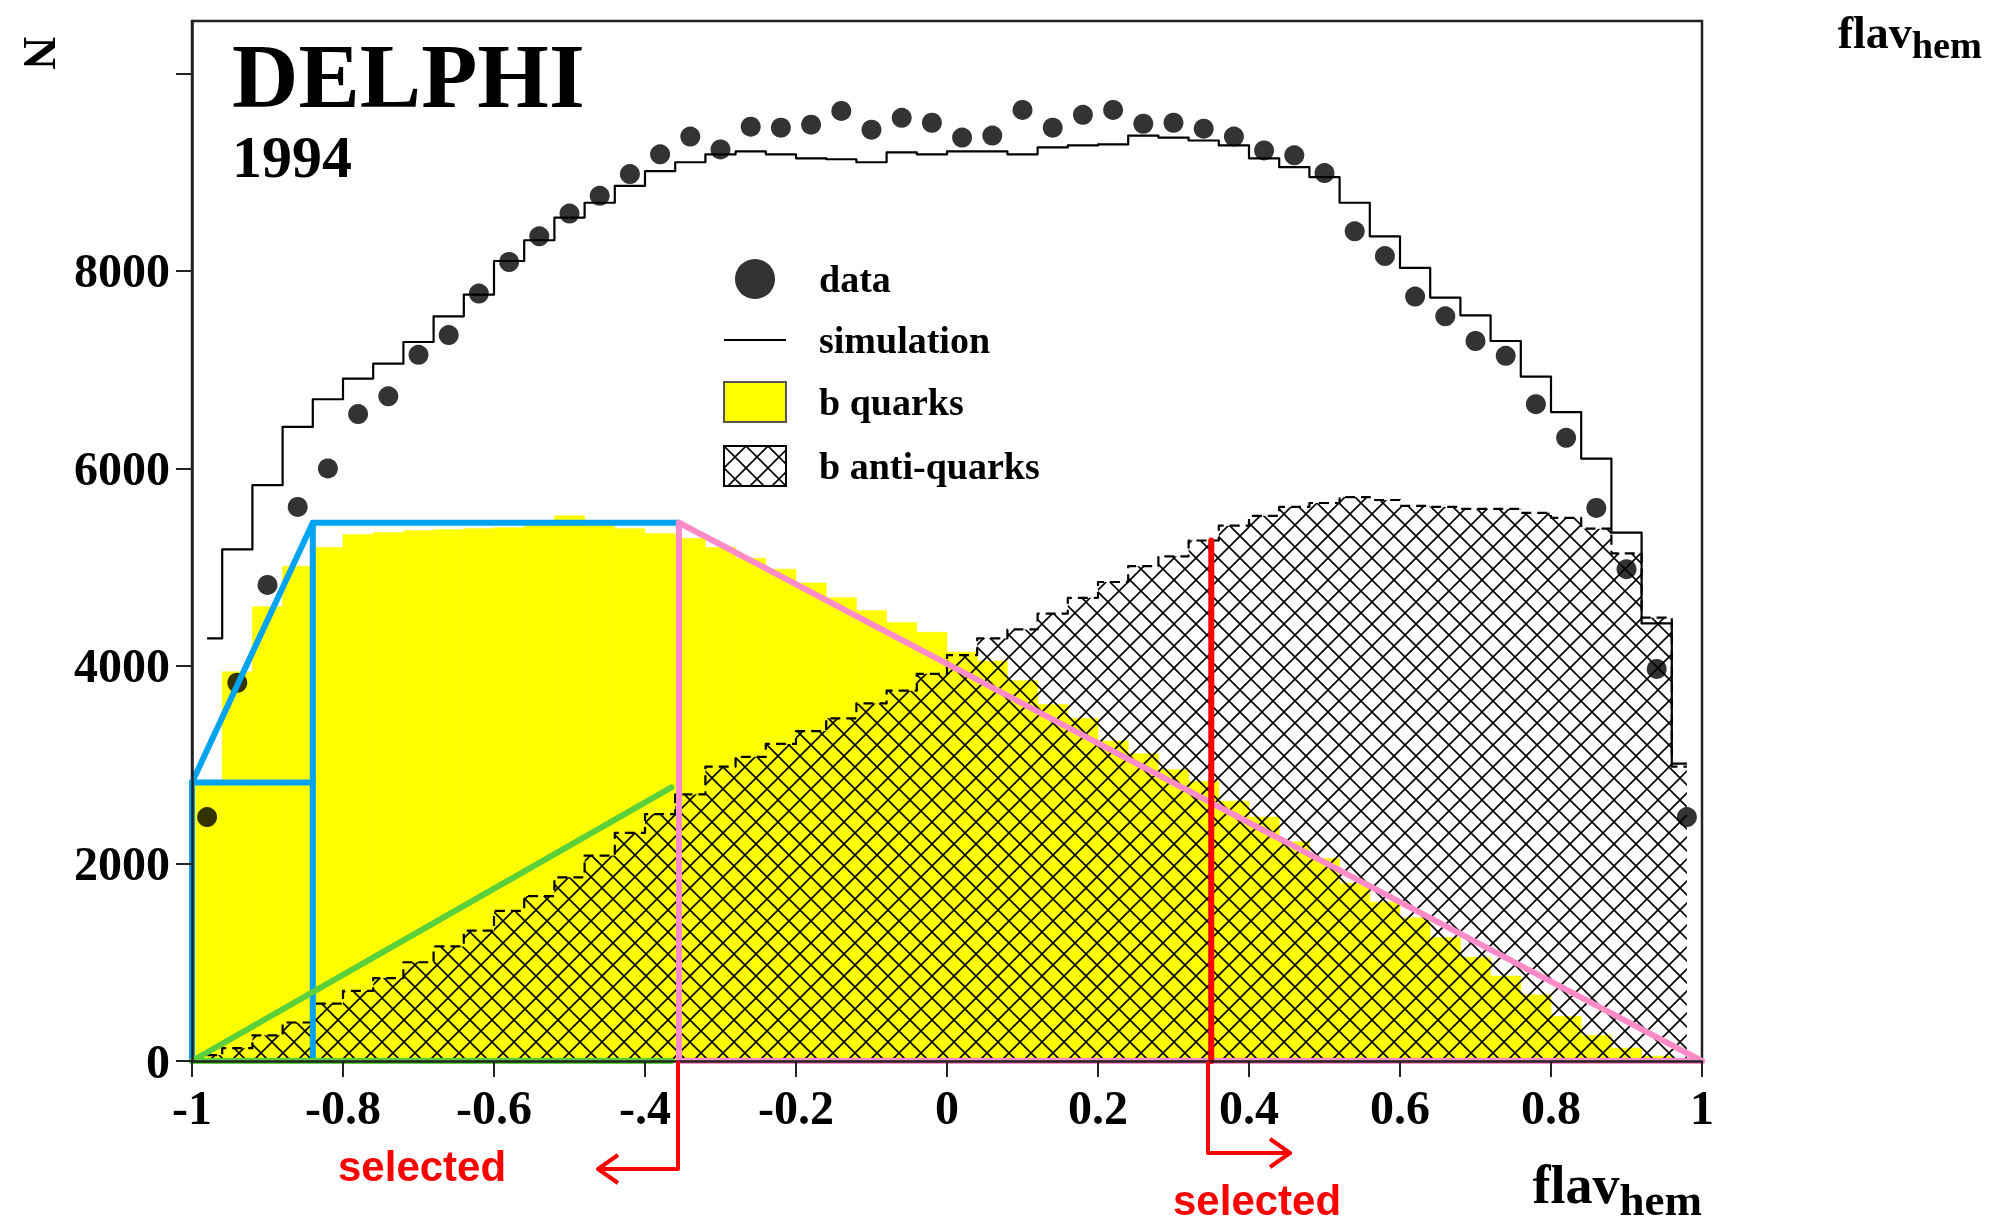 The image size is (1990, 1223). Describe the element at coordinates (1617, 1189) in the screenshot. I see `x-axis-title: flav$_{hem}$` at that location.